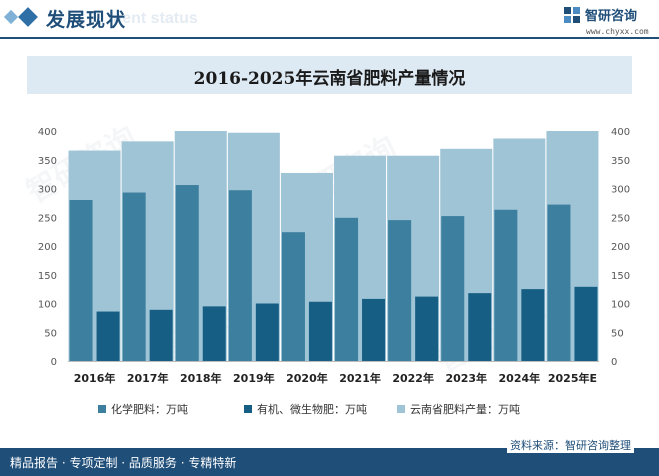 Image resolution: width=659 pixels, height=476 pixels. What do you see at coordinates (329, 79) in the screenshot?
I see `chart-title: 2016-2025年云南省肥料产量情况` at bounding box center [329, 79].